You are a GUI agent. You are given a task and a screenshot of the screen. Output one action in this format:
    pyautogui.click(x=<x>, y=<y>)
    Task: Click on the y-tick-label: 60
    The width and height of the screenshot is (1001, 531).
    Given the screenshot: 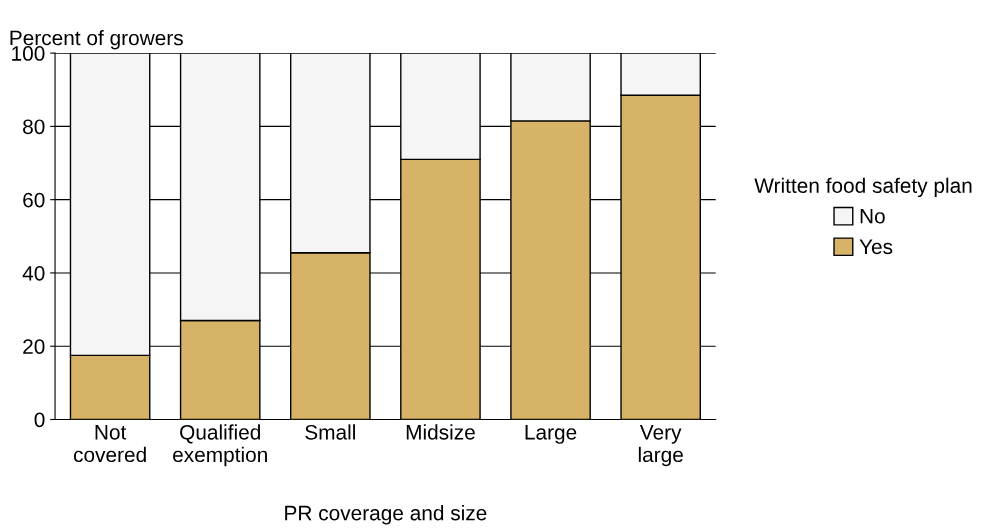 What is the action you would take?
    pyautogui.click(x=34, y=200)
    